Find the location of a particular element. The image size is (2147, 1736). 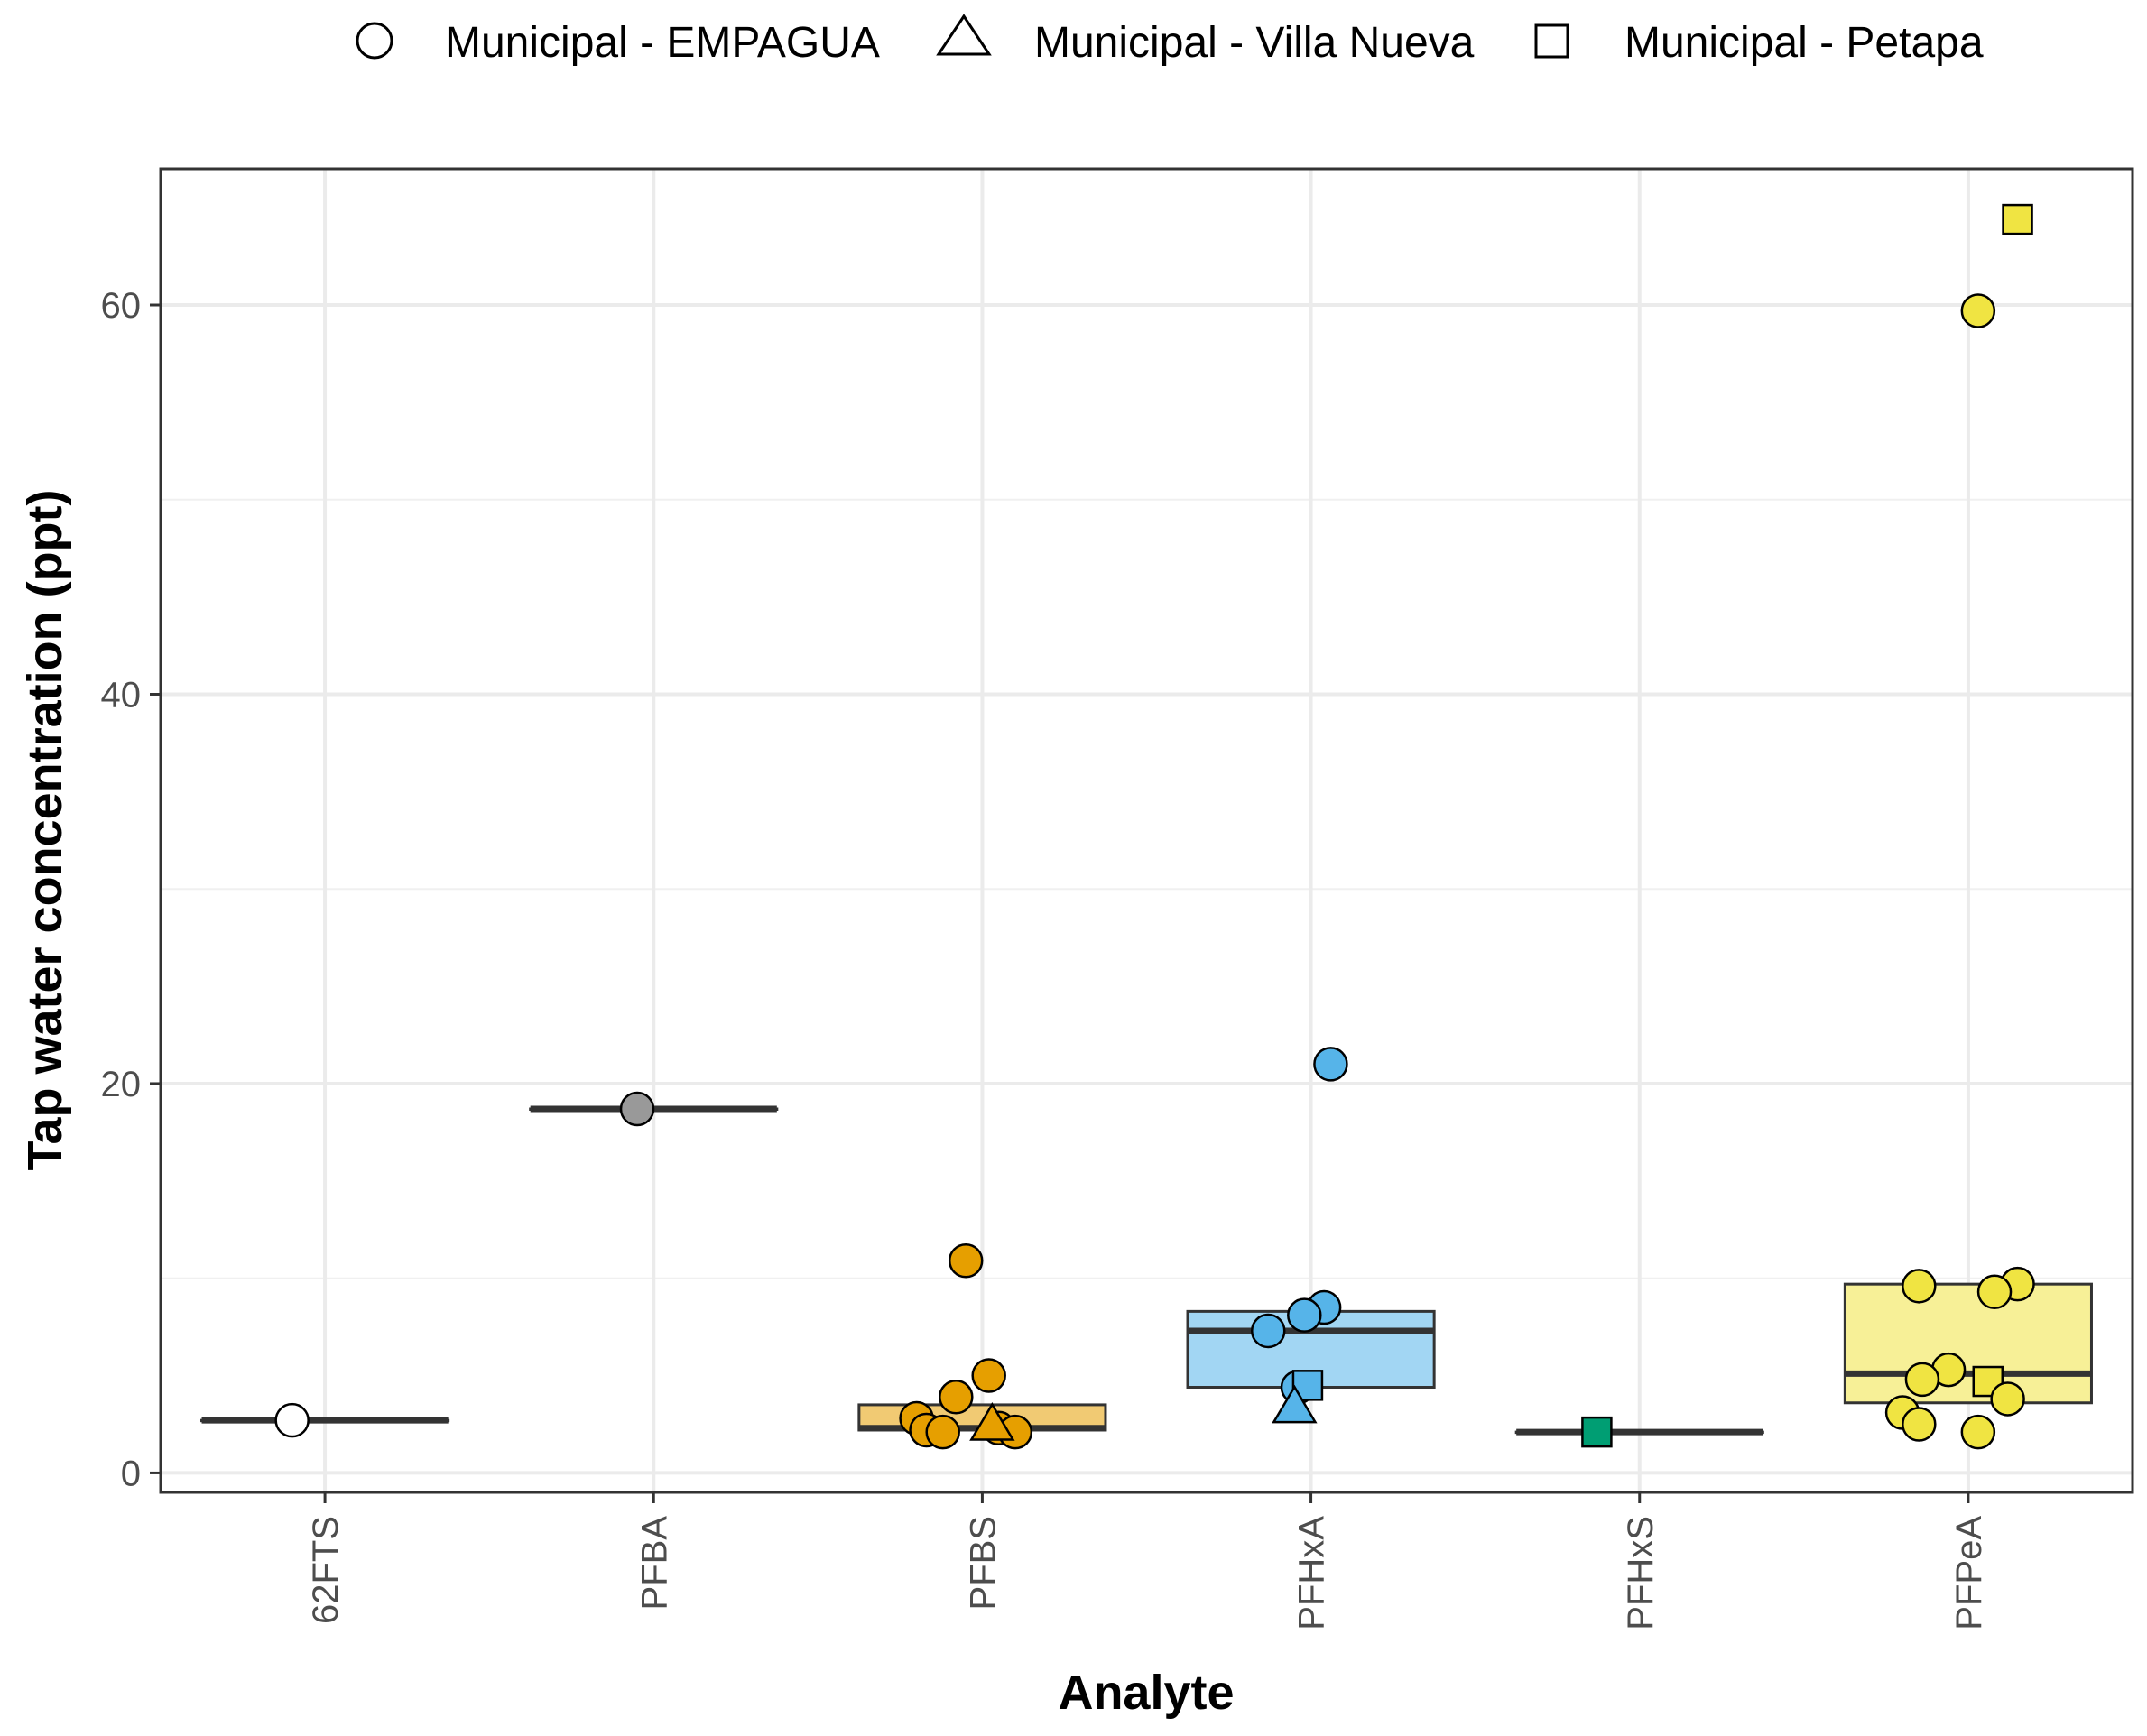

legend-circle-icon is located at coordinates (374, 41).